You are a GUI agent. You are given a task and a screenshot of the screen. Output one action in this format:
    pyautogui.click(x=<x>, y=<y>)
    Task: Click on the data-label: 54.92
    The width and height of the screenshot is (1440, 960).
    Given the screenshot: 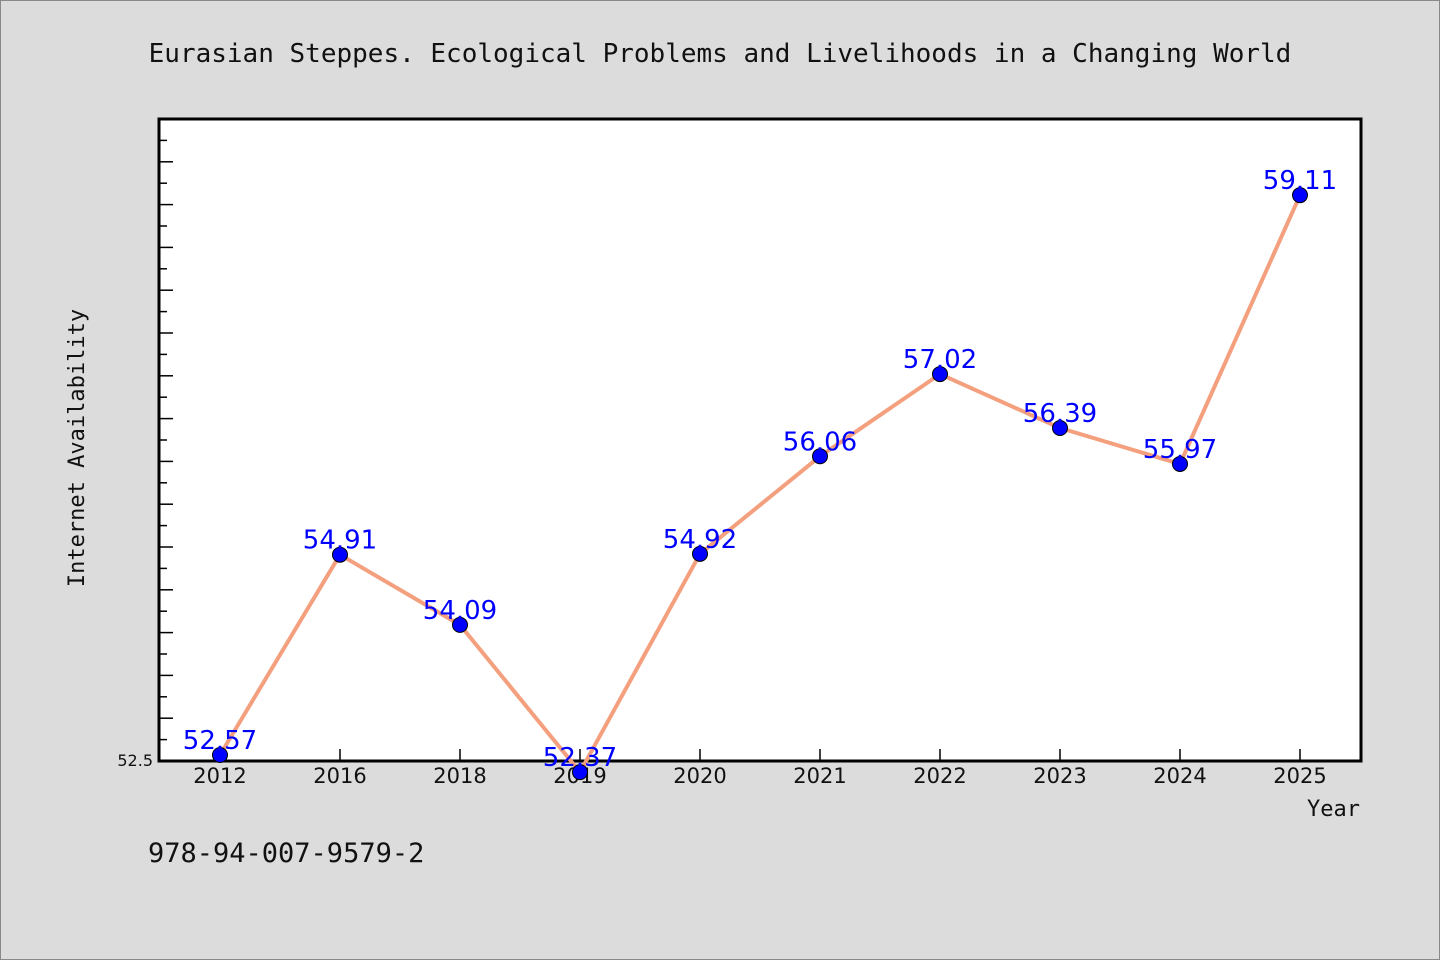 What is the action you would take?
    pyautogui.click(x=700, y=540)
    